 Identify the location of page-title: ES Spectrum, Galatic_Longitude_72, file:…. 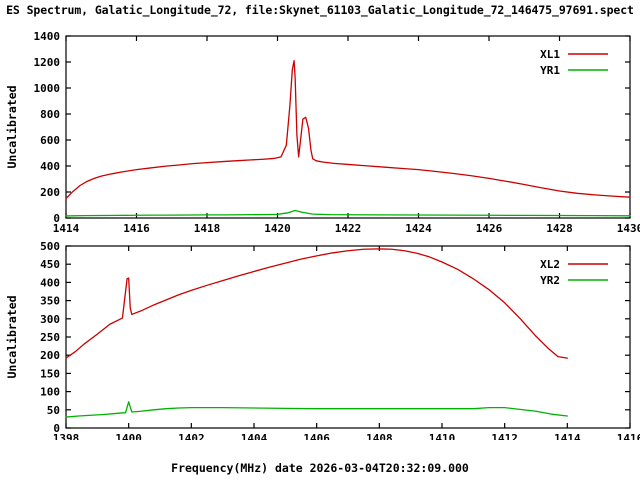
(320, 10).